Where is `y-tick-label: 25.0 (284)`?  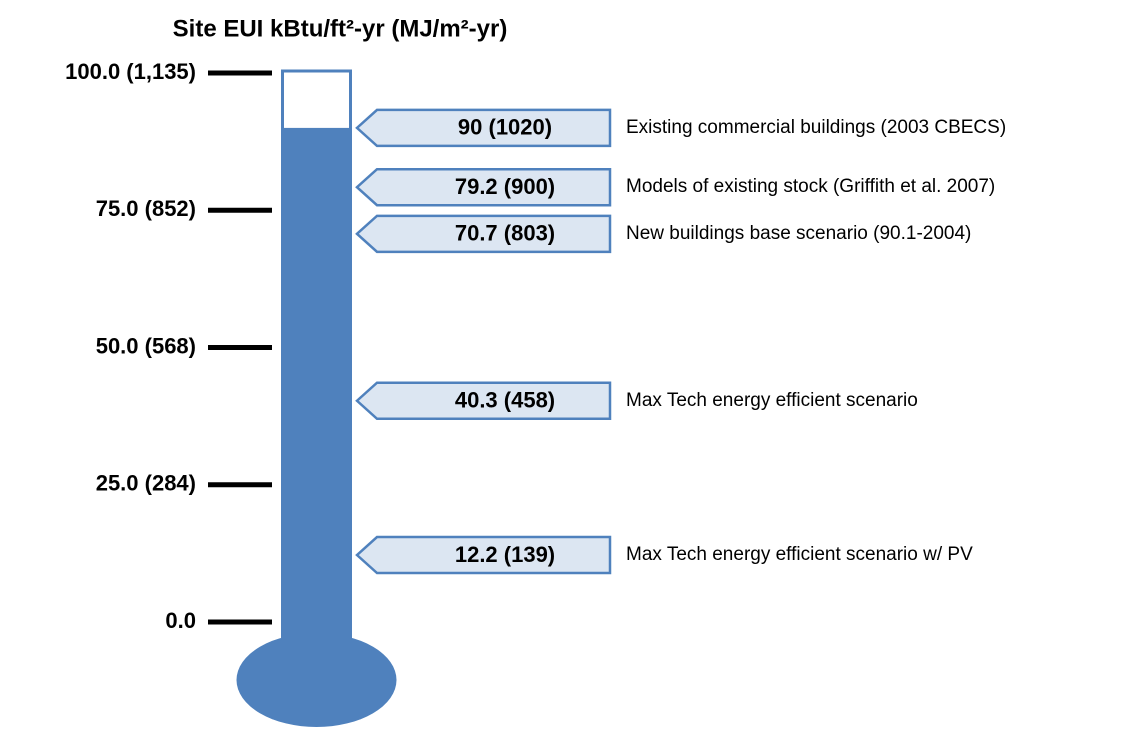
y-tick-label: 25.0 (284) is located at coordinates (146, 483).